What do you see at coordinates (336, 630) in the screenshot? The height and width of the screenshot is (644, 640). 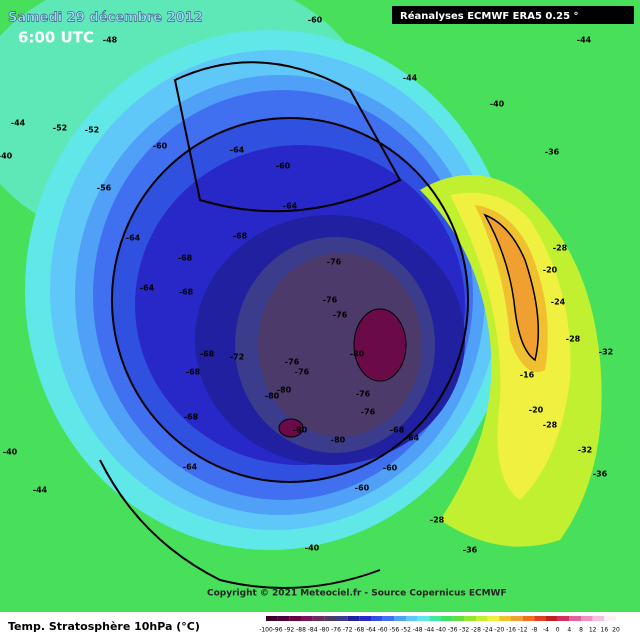 I see `scale-label: -76` at bounding box center [336, 630].